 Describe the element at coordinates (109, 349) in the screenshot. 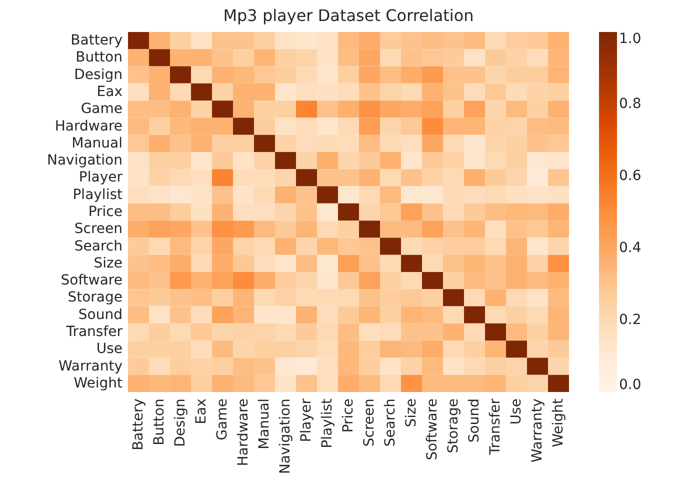

I see `y-tick-label: Use` at that location.